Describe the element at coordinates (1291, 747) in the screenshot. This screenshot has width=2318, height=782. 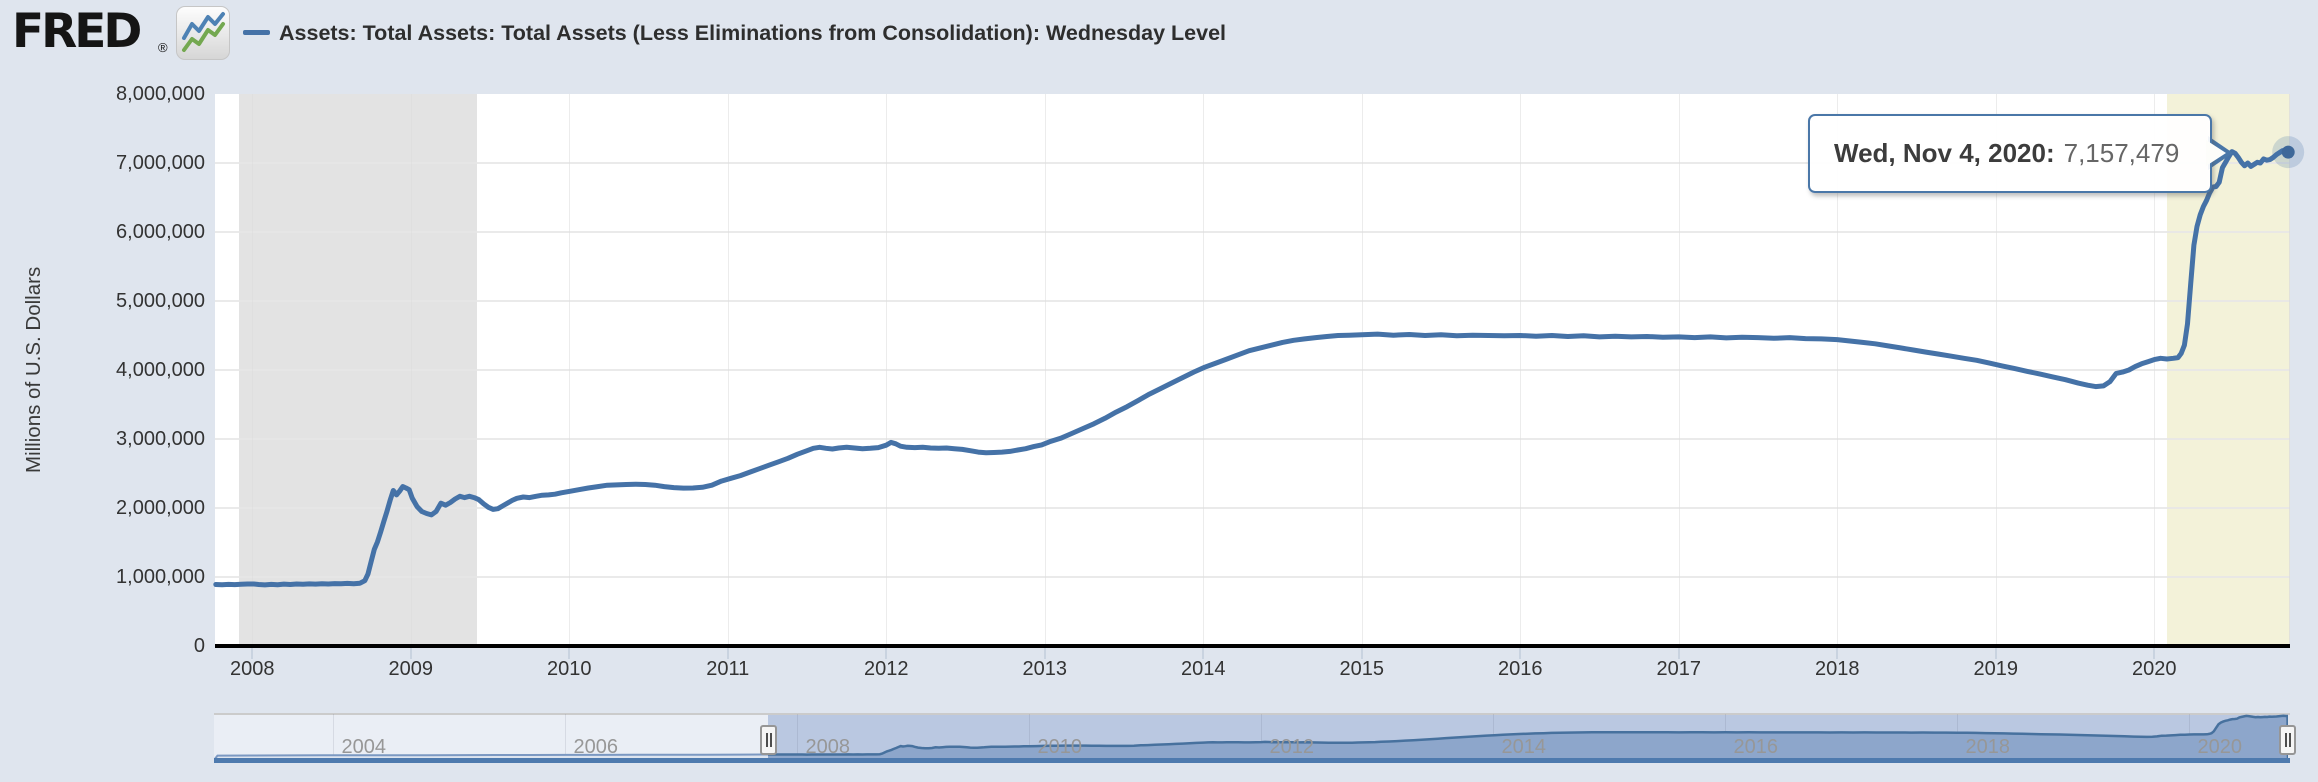
I see `navigator-year-label: 2012` at that location.